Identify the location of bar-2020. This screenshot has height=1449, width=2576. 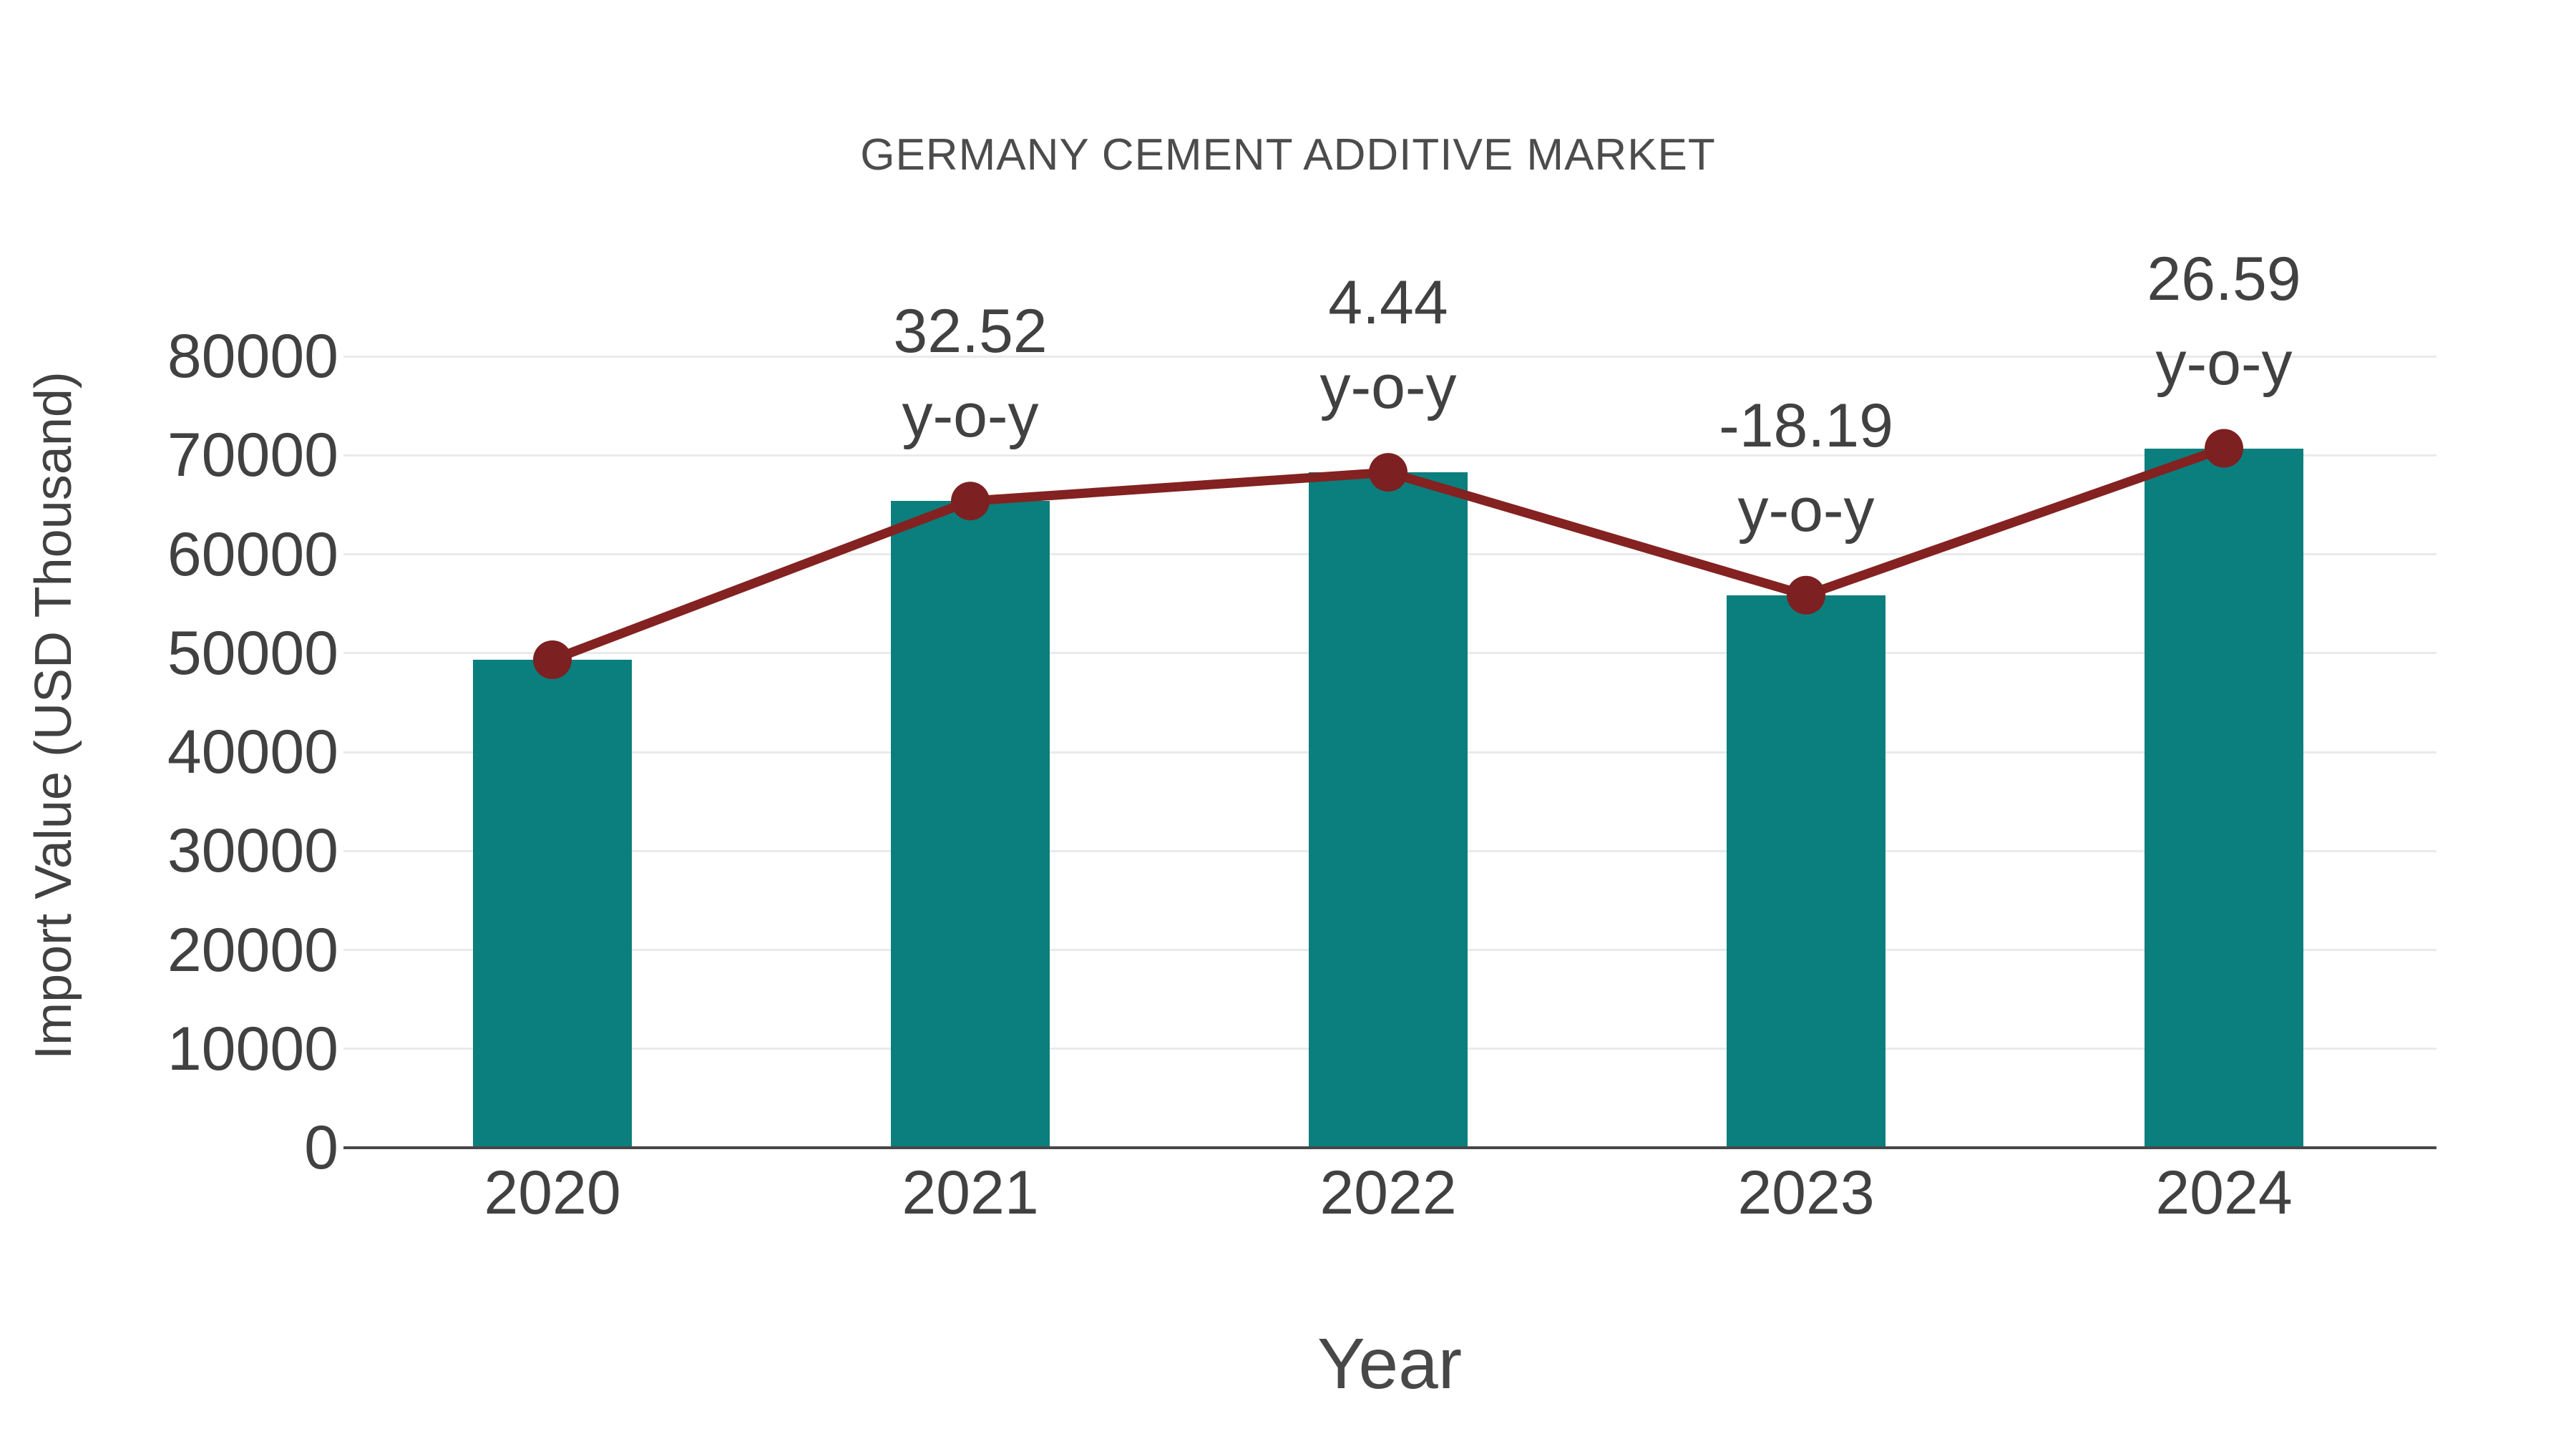
(552, 903).